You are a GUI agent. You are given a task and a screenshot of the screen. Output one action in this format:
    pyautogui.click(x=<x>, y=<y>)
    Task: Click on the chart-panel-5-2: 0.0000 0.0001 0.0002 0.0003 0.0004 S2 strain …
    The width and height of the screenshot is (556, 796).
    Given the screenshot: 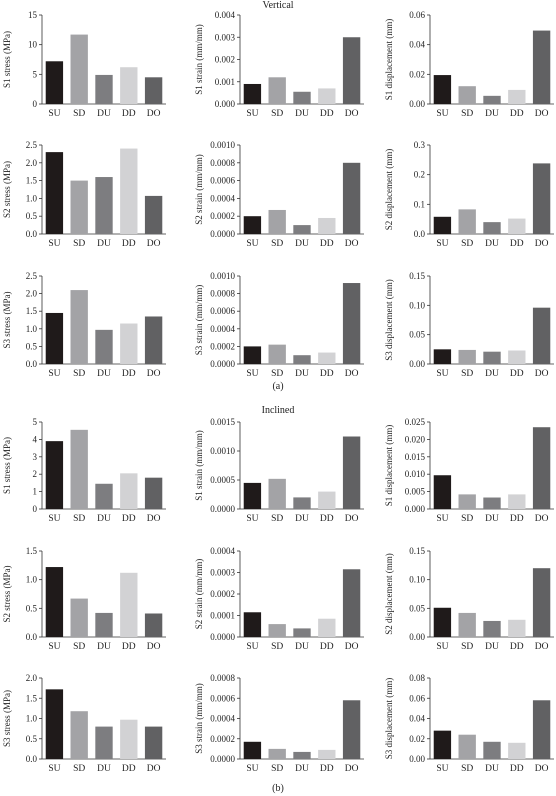 What is the action you would take?
    pyautogui.click(x=279, y=599)
    